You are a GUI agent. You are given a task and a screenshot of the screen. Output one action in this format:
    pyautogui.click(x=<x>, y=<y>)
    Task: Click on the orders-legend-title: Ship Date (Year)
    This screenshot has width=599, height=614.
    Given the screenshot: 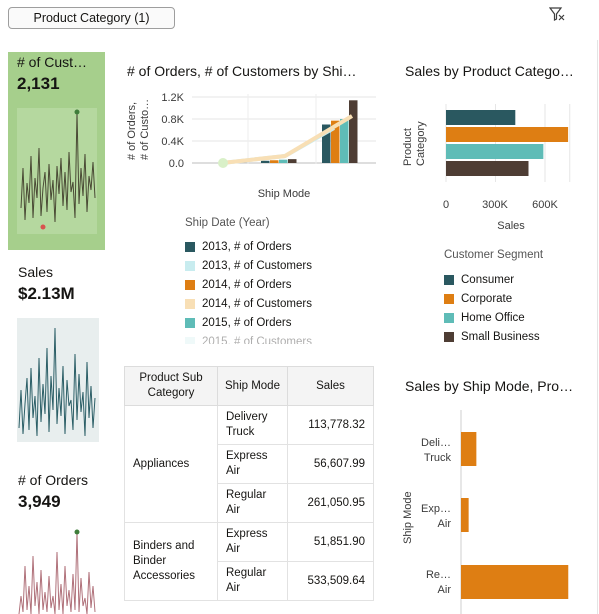 What is the action you would take?
    pyautogui.click(x=227, y=223)
    